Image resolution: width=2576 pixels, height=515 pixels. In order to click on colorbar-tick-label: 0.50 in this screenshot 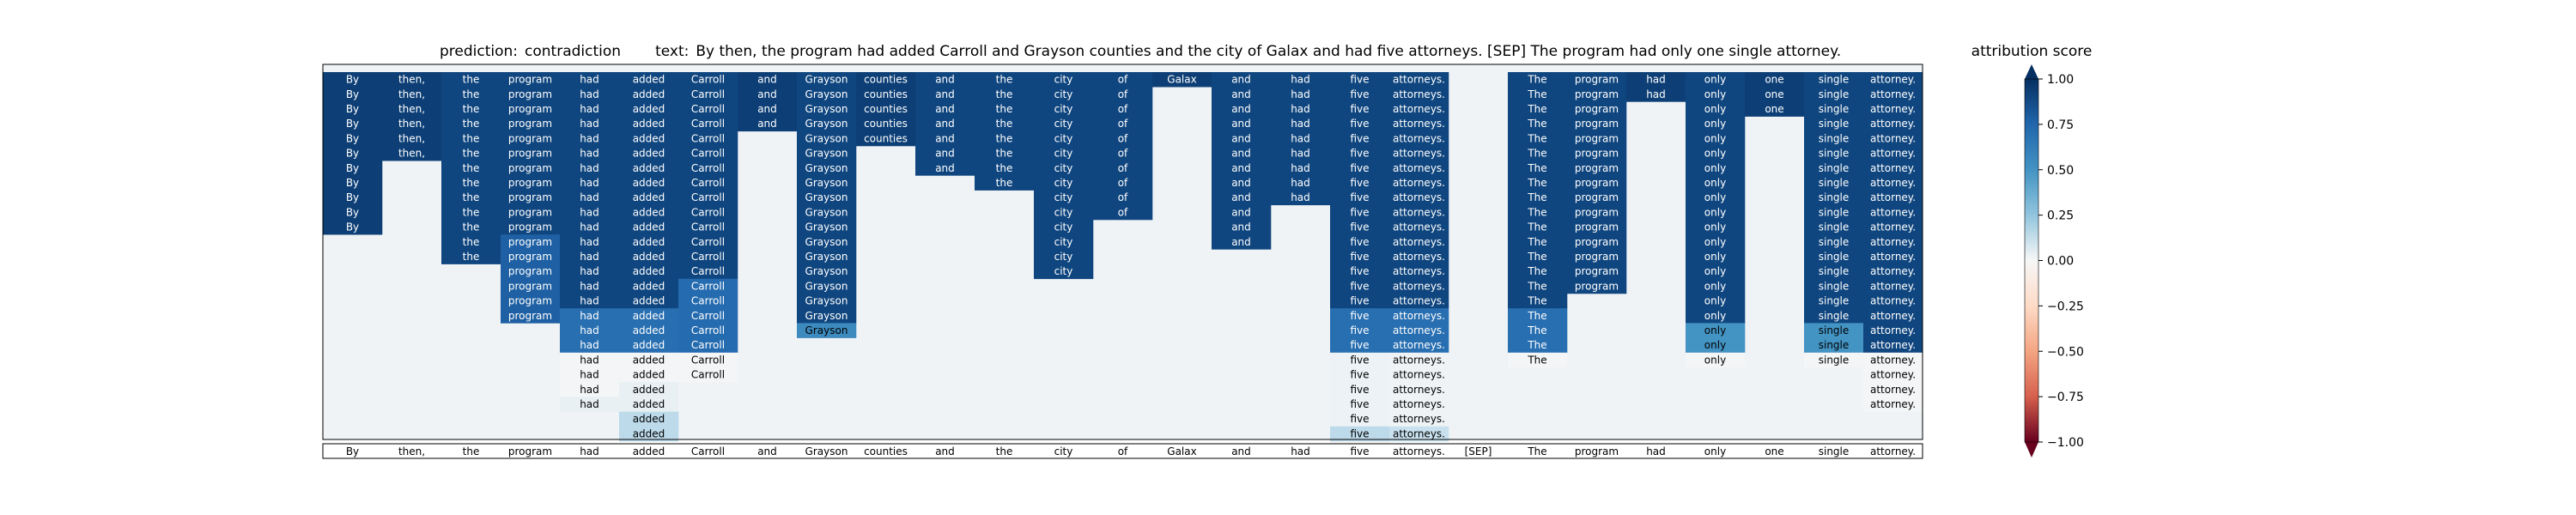, I will do `click(2060, 171)`.